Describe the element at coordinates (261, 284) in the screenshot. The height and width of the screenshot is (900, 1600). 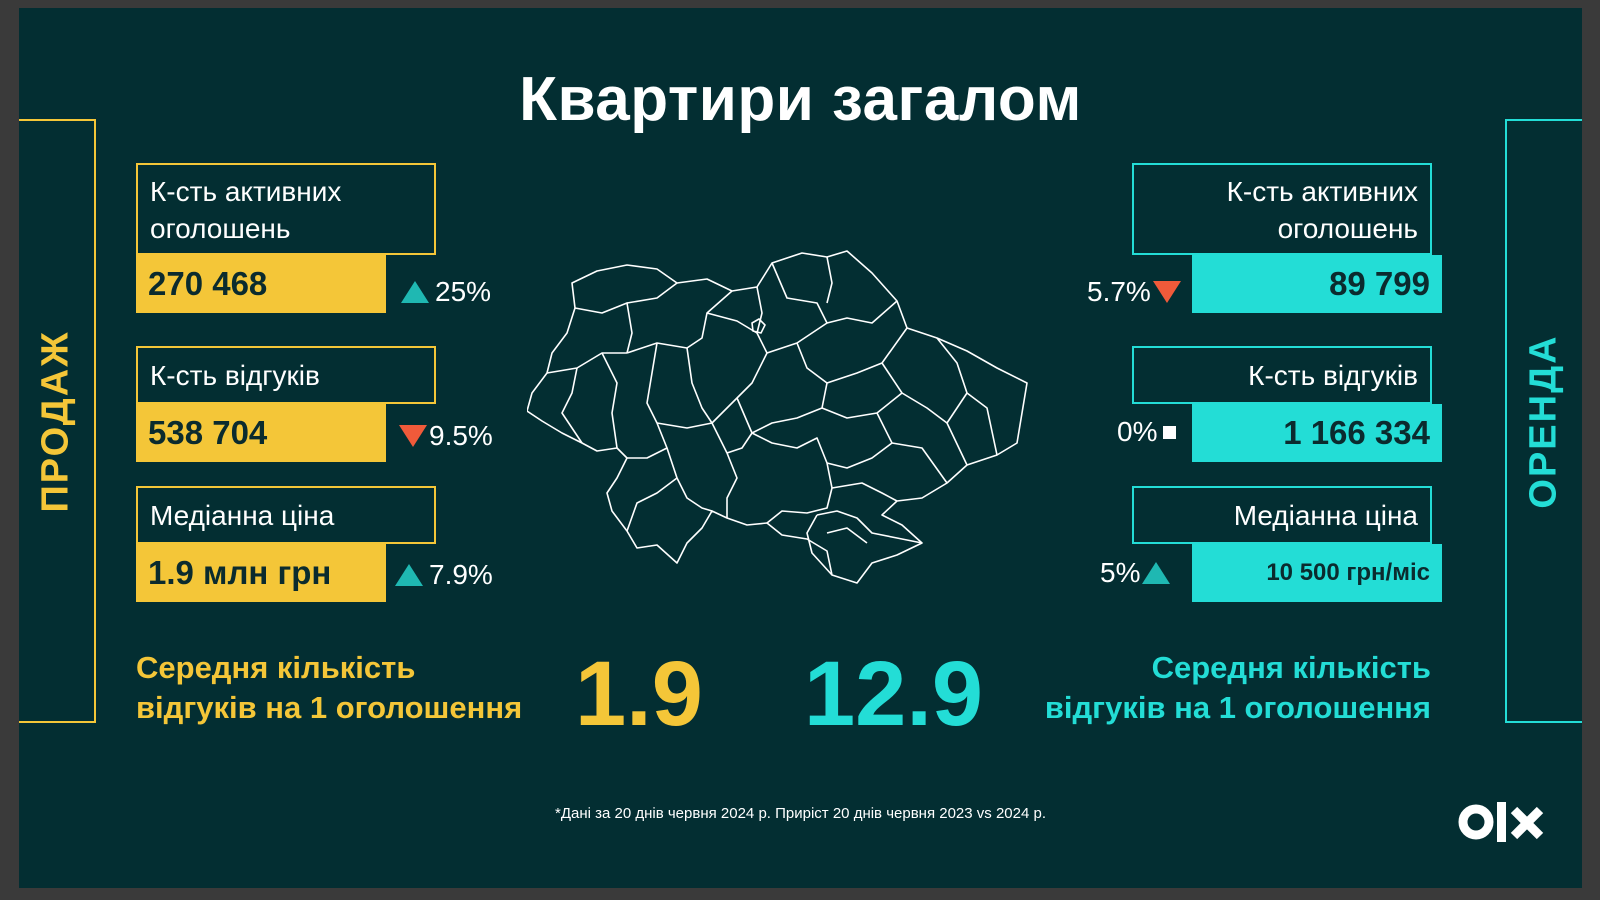
I see `sale-listings-value: 270 468` at that location.